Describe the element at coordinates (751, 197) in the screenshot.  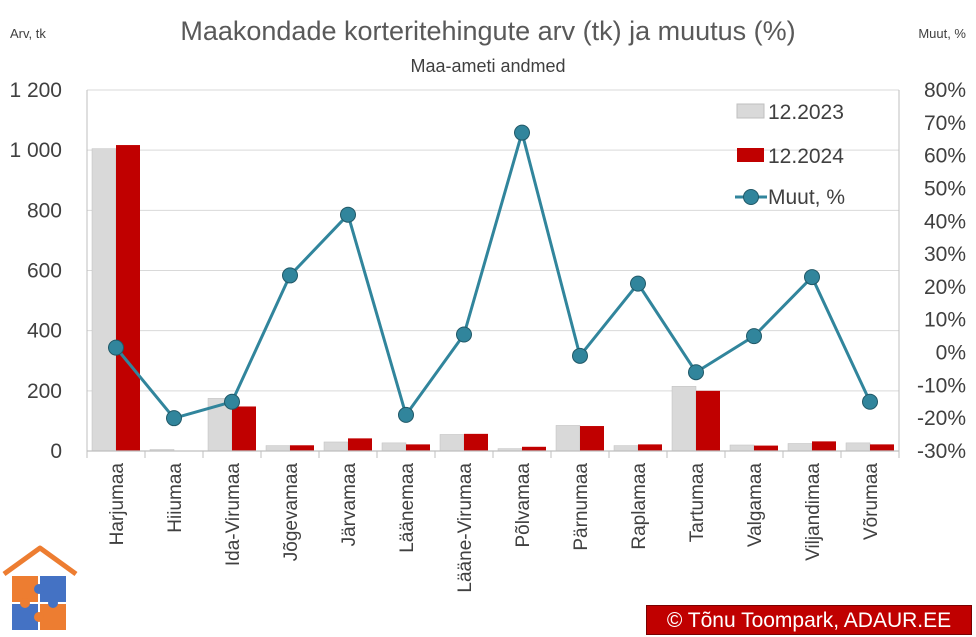
I see `legend-marker` at that location.